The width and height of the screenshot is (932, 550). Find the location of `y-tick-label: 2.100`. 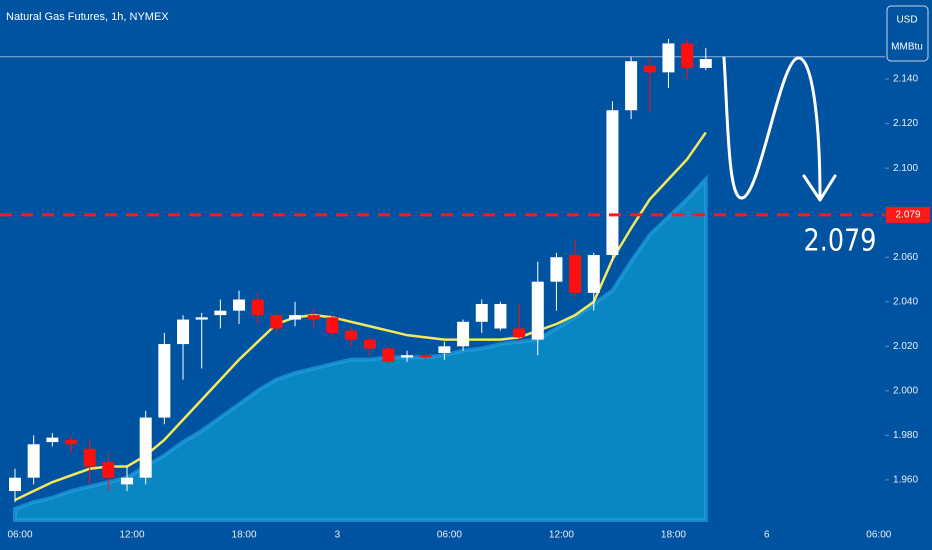

y-tick-label: 2.100 is located at coordinates (905, 168).